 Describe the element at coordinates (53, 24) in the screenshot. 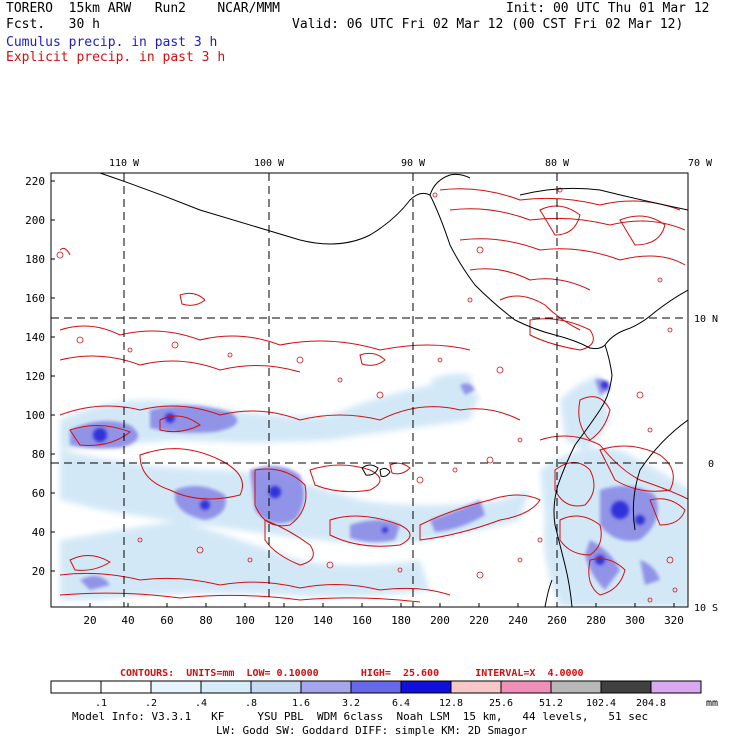

I see `forecast-hour: Fcst. 30 h` at that location.